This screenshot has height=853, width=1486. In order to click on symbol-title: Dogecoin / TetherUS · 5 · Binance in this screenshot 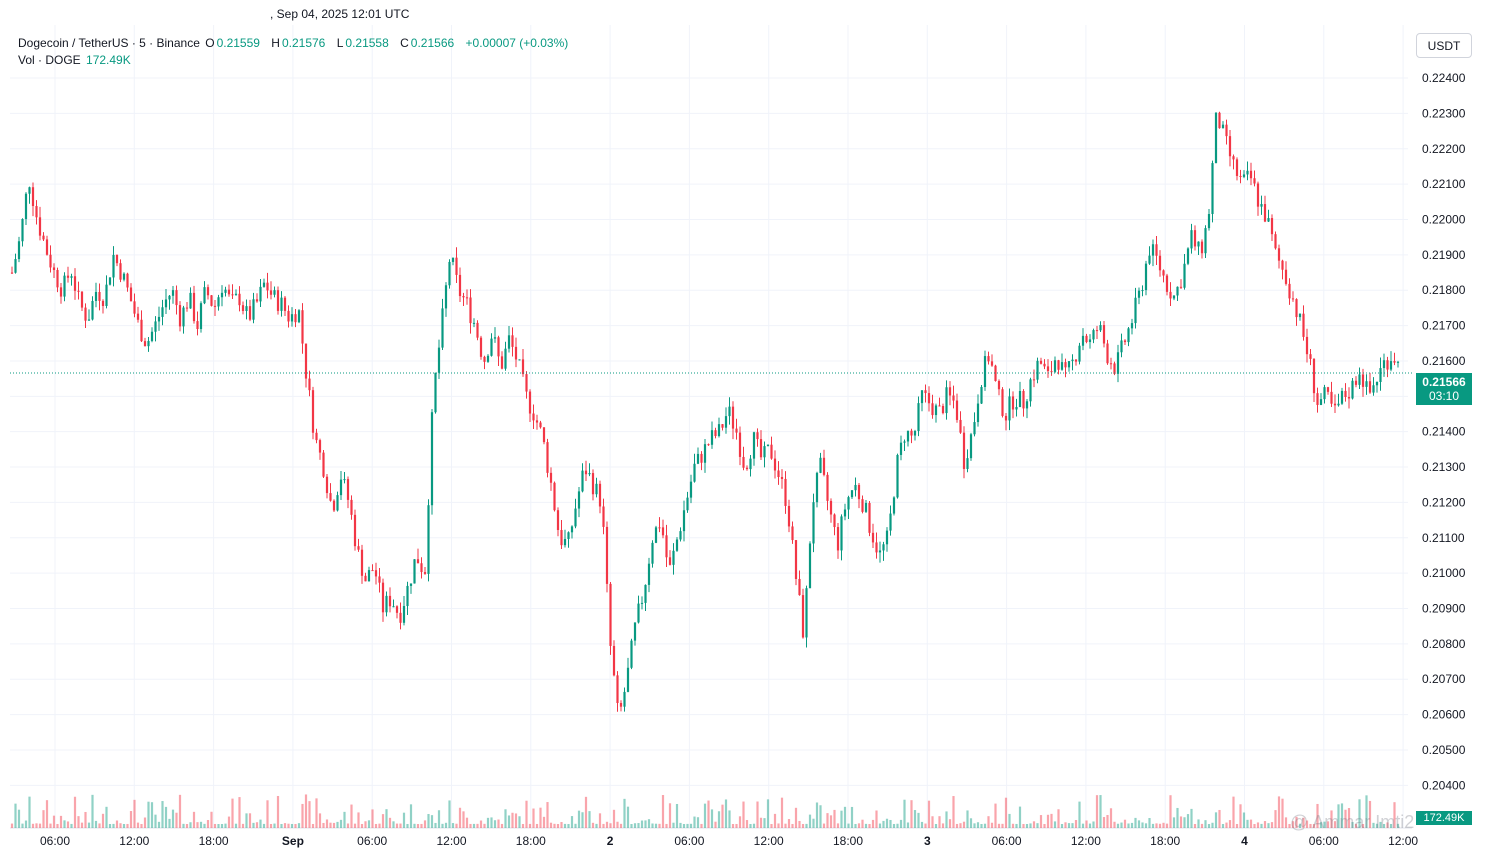, I will do `click(109, 43)`.